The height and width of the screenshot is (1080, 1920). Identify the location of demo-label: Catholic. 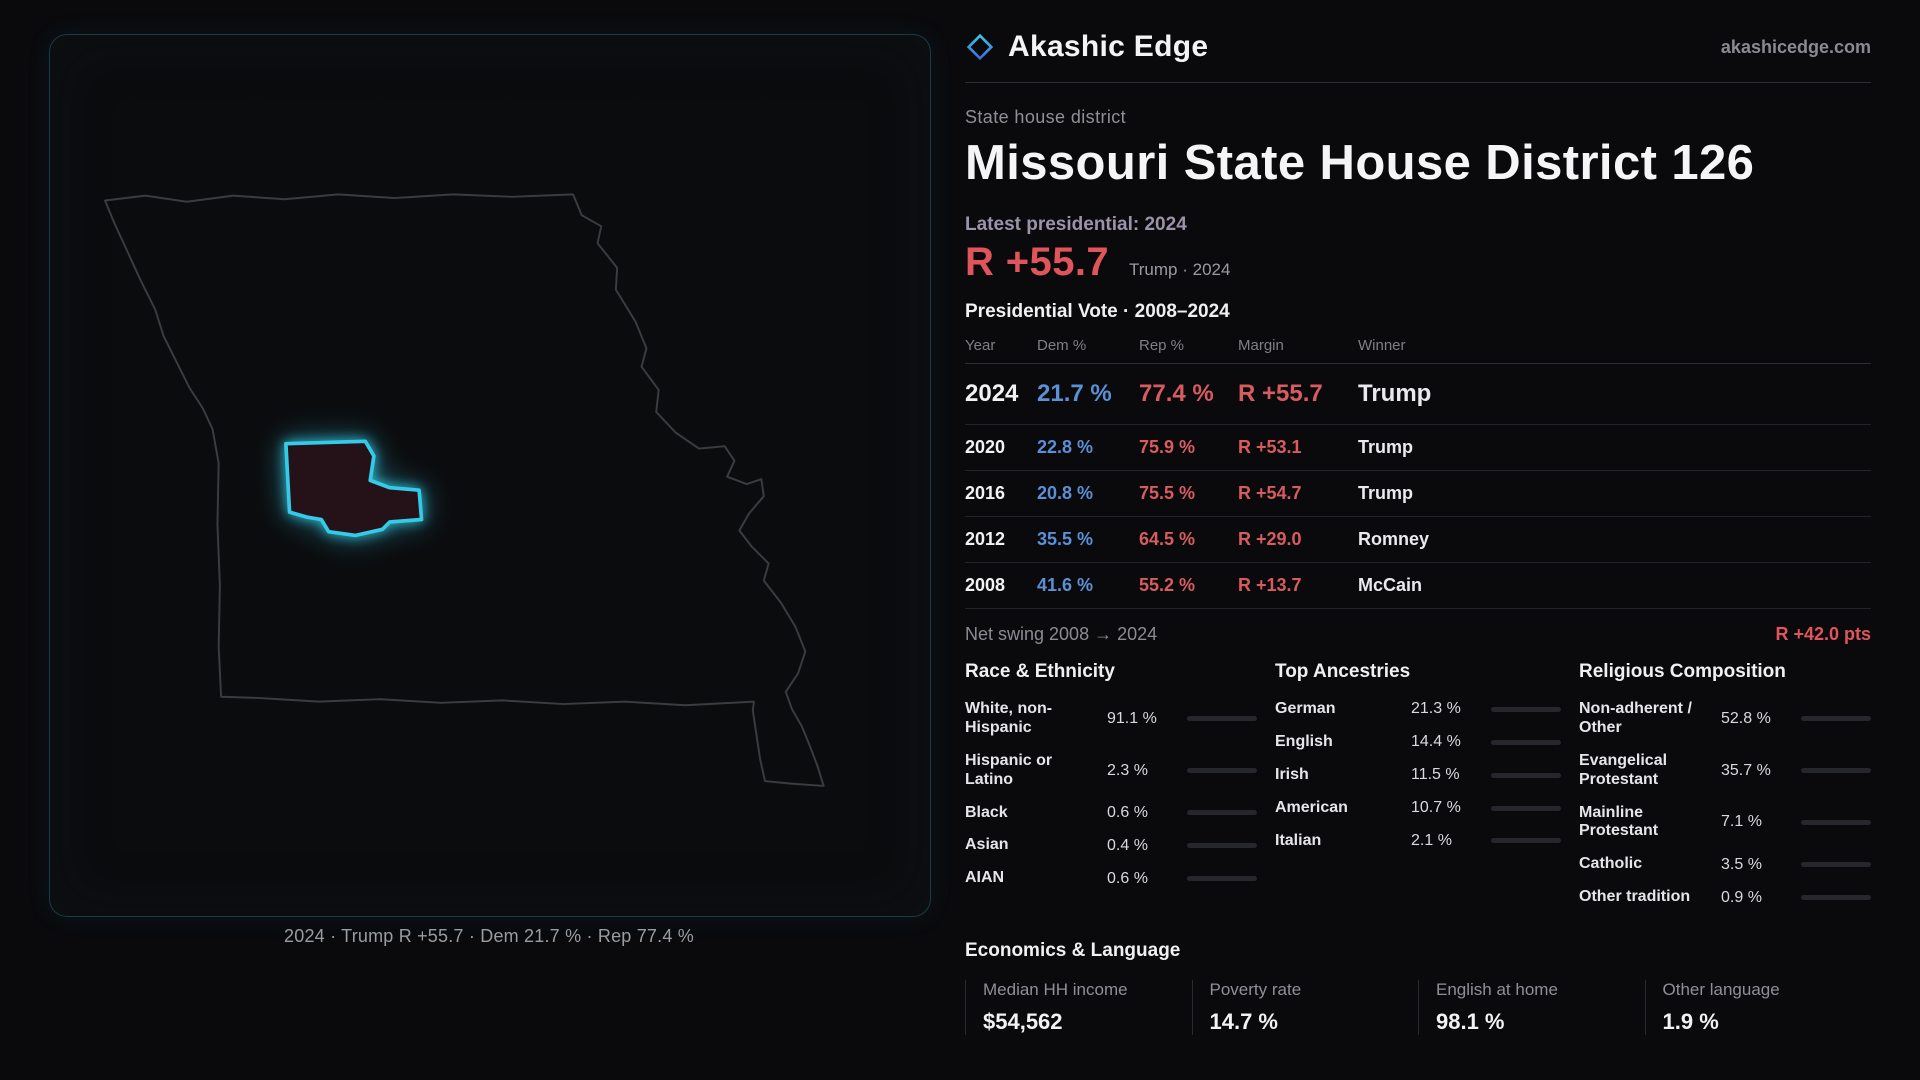
(1611, 864).